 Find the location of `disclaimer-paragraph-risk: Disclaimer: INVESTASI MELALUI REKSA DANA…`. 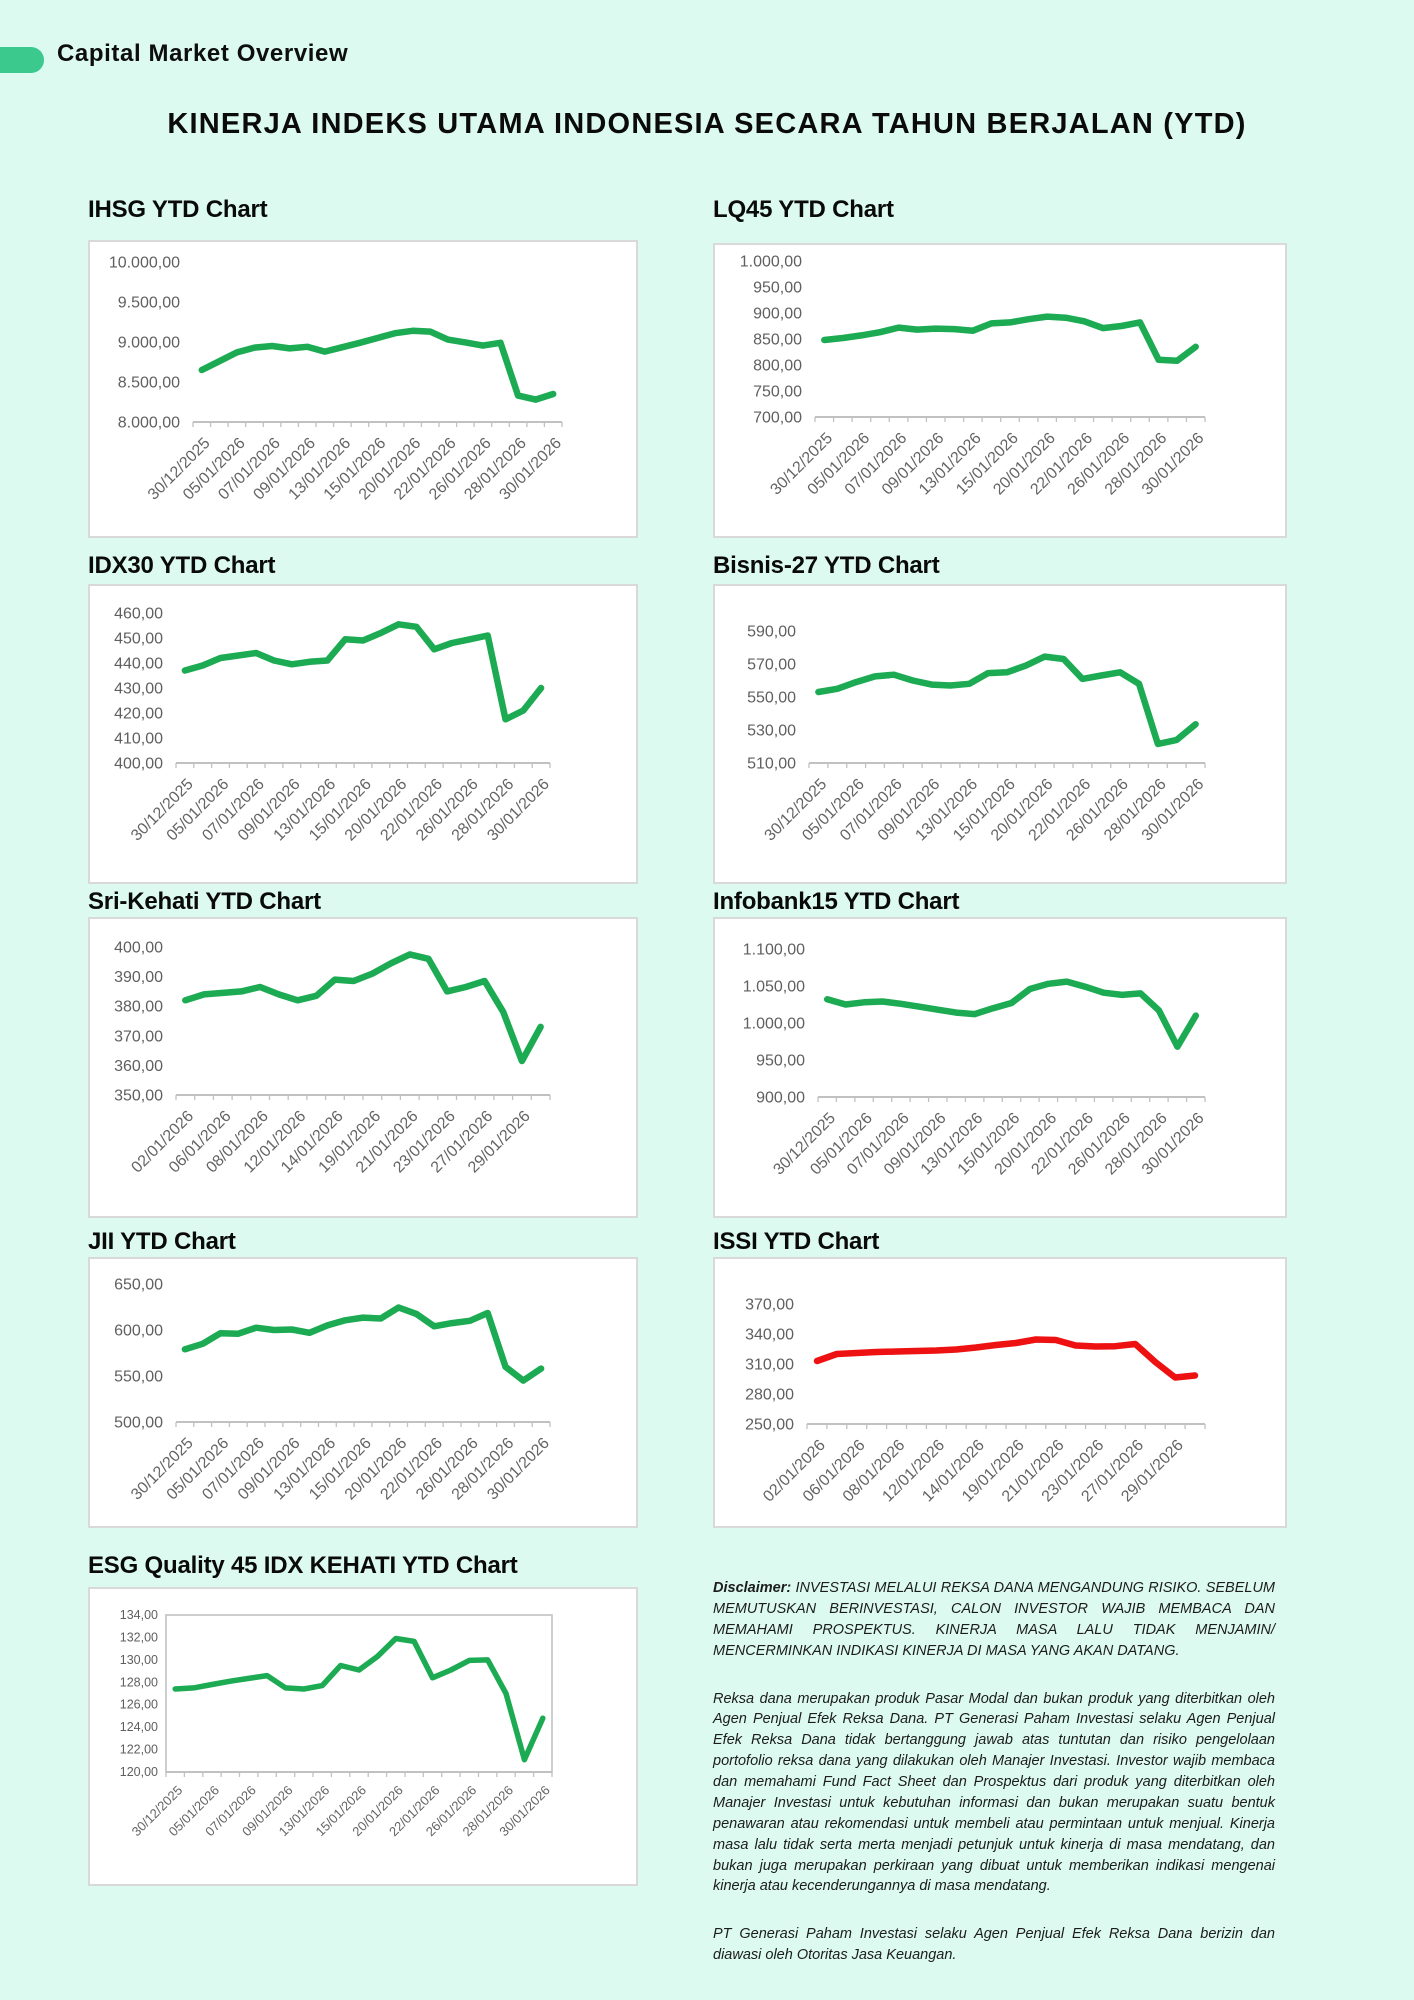

disclaimer-paragraph-risk: Disclaimer: INVESTASI MELALUI REKSA DANA… is located at coordinates (994, 1619).